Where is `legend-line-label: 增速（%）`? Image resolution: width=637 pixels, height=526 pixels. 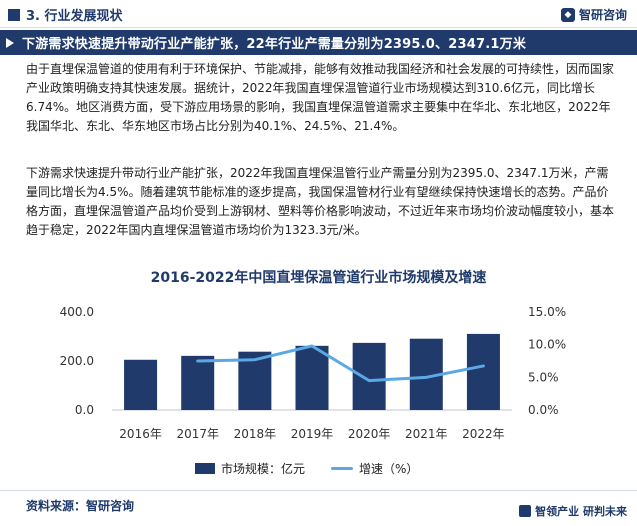 legend-line-label: 增速（%） is located at coordinates (389, 469).